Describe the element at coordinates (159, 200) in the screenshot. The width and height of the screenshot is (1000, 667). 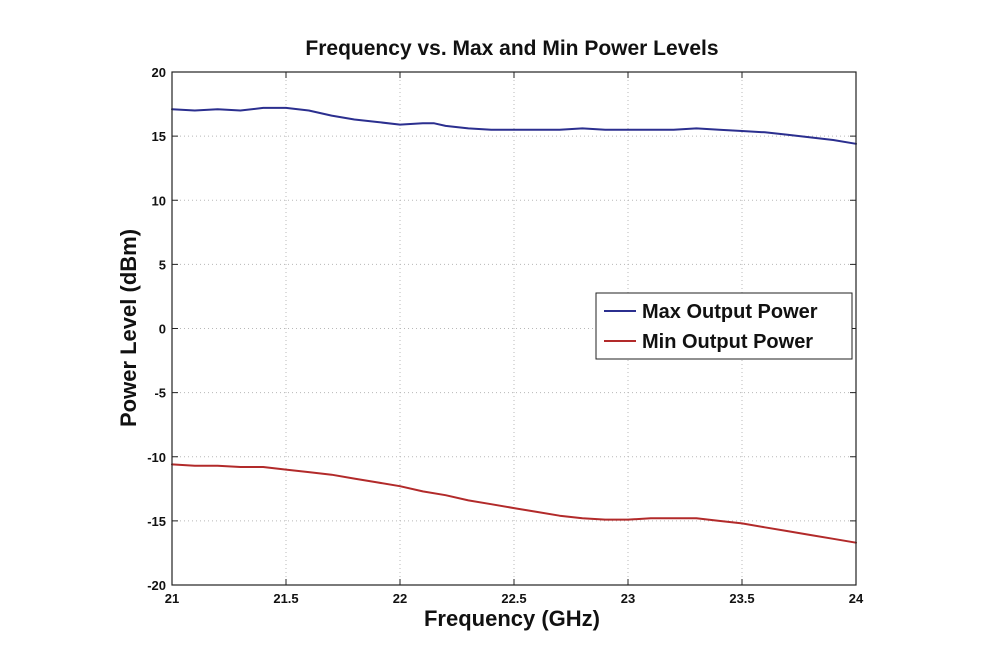
I see `y-tick-label: 10` at that location.